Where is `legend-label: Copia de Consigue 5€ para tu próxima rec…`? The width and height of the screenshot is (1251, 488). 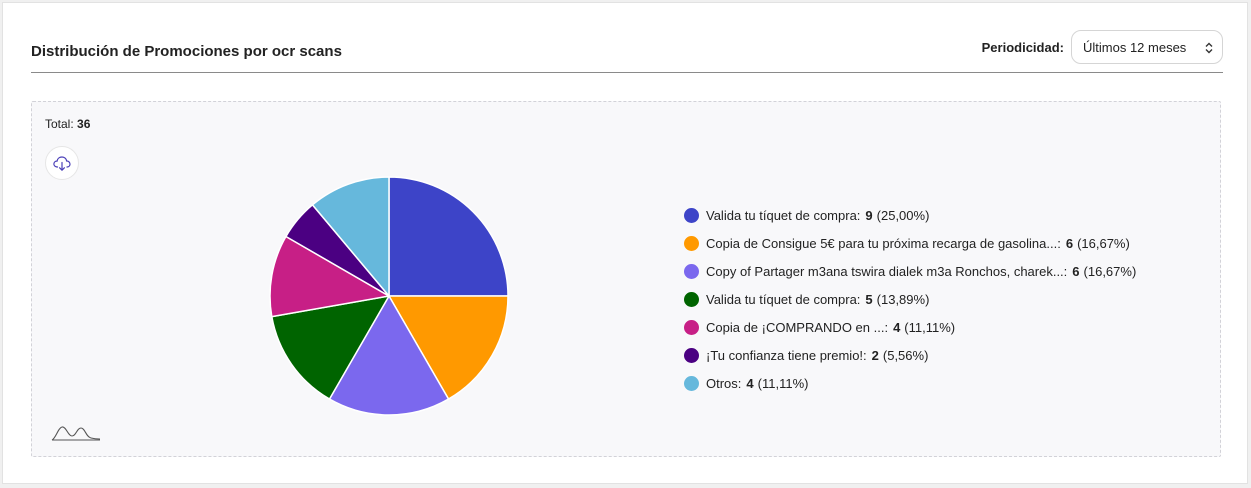 legend-label: Copia de Consigue 5€ para tu próxima rec… is located at coordinates (883, 243).